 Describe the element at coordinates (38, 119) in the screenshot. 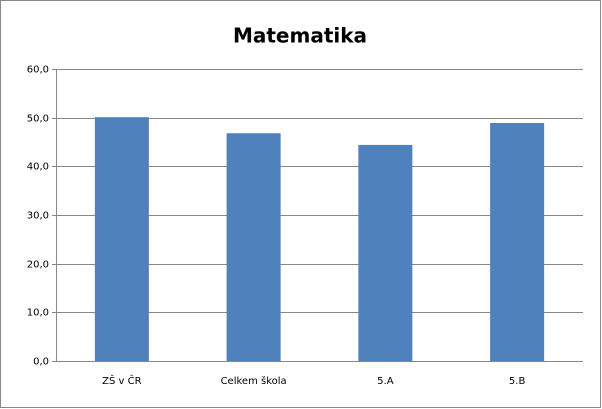

I see `y-tick-label: 50,0` at that location.